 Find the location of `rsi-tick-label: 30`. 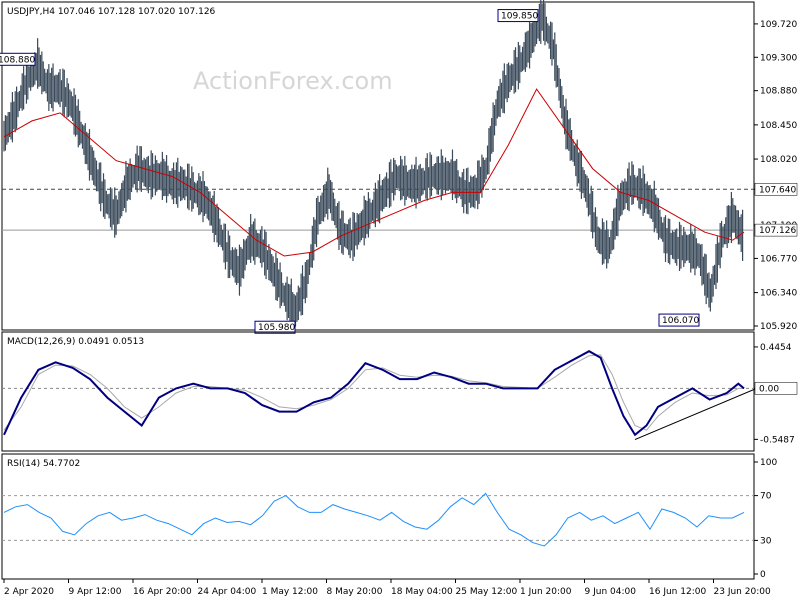

rsi-tick-label: 30 is located at coordinates (766, 541).